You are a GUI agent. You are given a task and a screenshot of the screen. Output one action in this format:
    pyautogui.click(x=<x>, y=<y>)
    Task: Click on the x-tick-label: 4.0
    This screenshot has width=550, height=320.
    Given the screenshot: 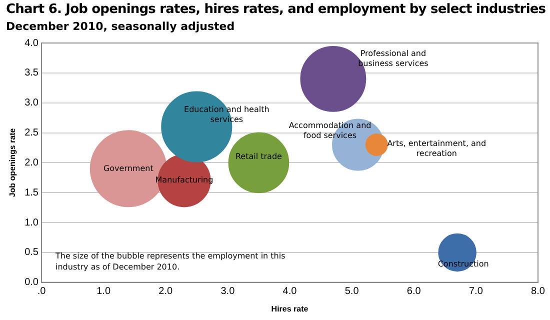 What is the action you would take?
    pyautogui.click(x=290, y=292)
    